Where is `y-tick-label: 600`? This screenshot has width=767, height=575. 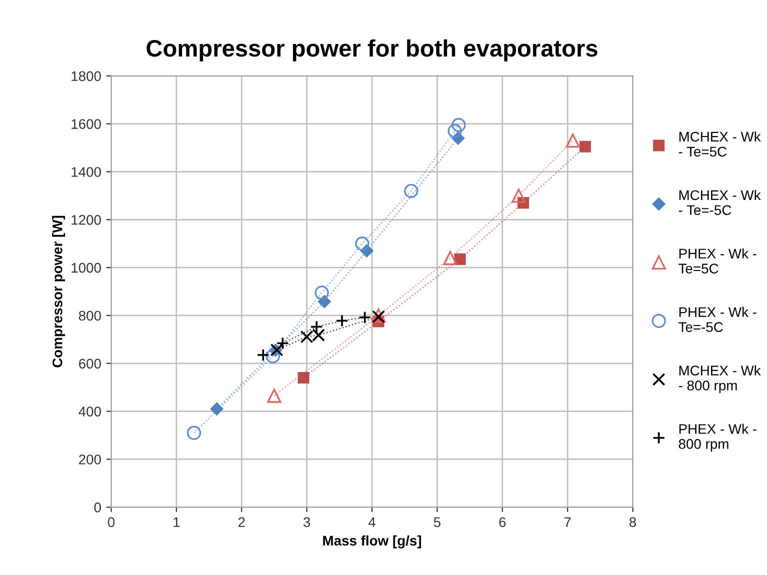
y-tick-label: 600 is located at coordinates (90, 363).